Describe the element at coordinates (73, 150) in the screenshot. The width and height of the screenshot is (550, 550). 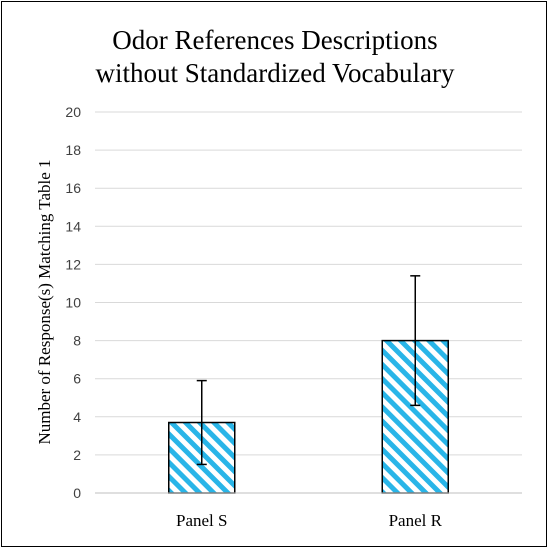
I see `y-tick-label: 18` at that location.